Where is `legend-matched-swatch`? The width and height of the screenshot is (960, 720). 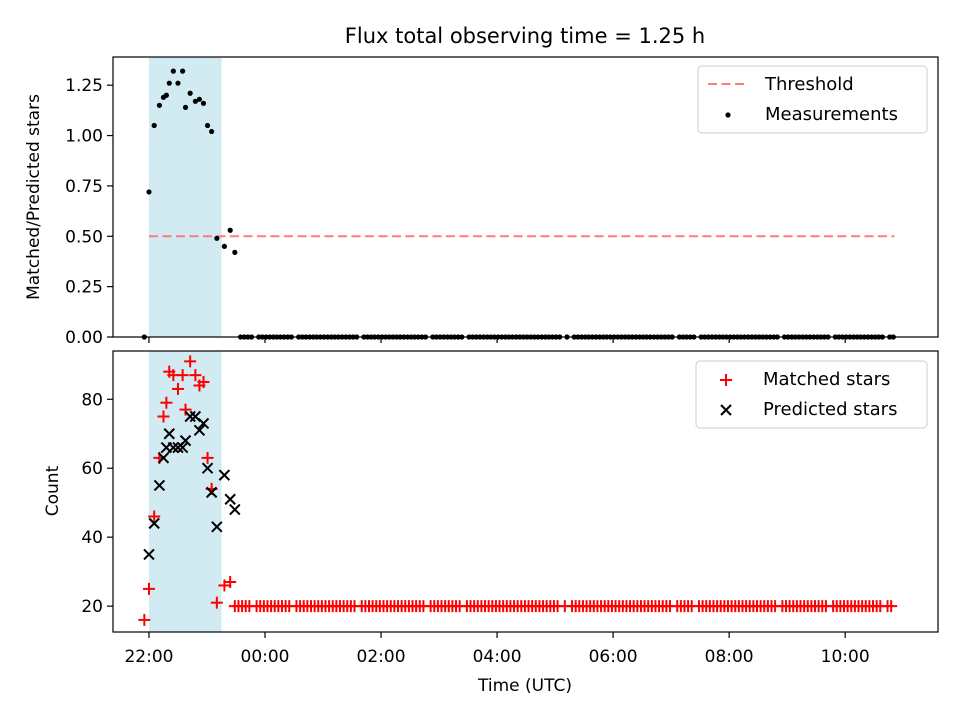 legend-matched-swatch is located at coordinates (726, 380).